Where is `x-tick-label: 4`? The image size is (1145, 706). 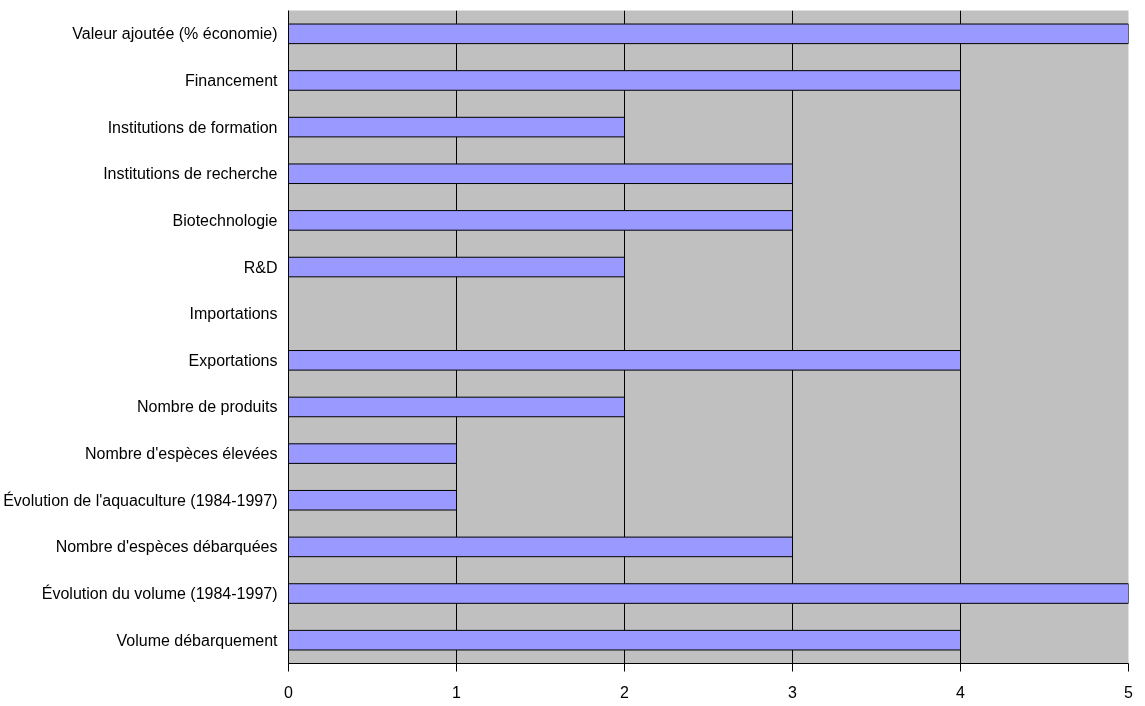 x-tick-label: 4 is located at coordinates (961, 692).